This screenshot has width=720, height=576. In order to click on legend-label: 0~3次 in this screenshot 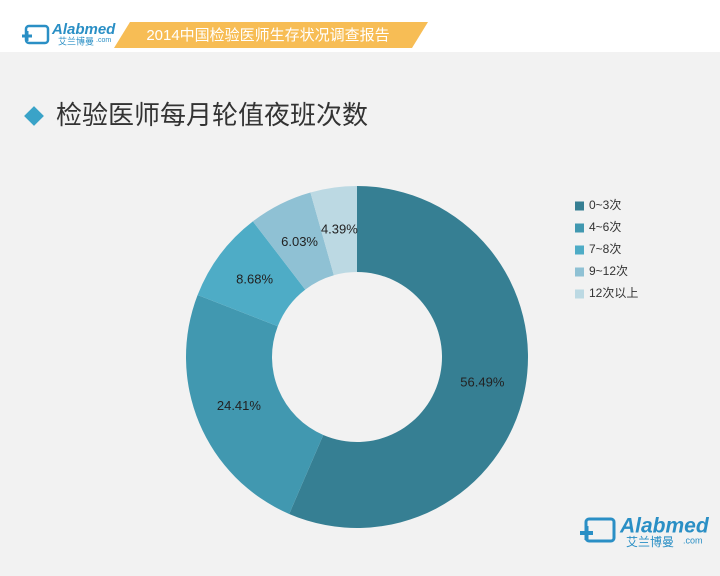, I will do `click(605, 205)`.